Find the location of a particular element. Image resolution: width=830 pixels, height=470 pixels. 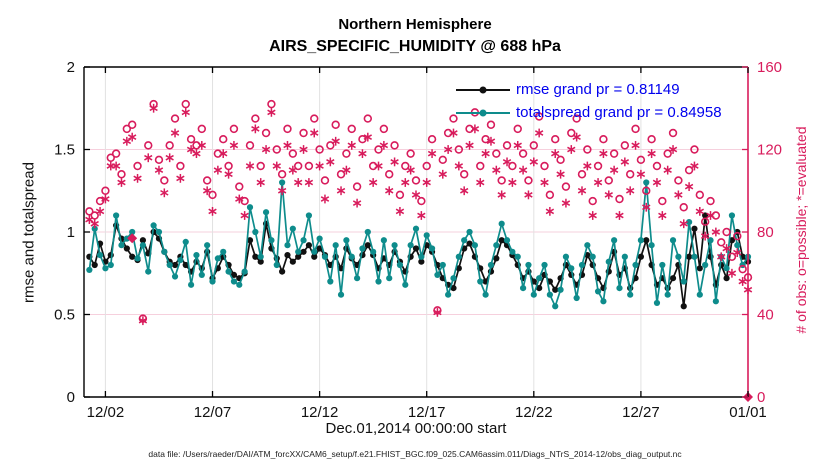

right-y-axis-label: # of obs: o=possible; *=evaluated is located at coordinates (801, 230).